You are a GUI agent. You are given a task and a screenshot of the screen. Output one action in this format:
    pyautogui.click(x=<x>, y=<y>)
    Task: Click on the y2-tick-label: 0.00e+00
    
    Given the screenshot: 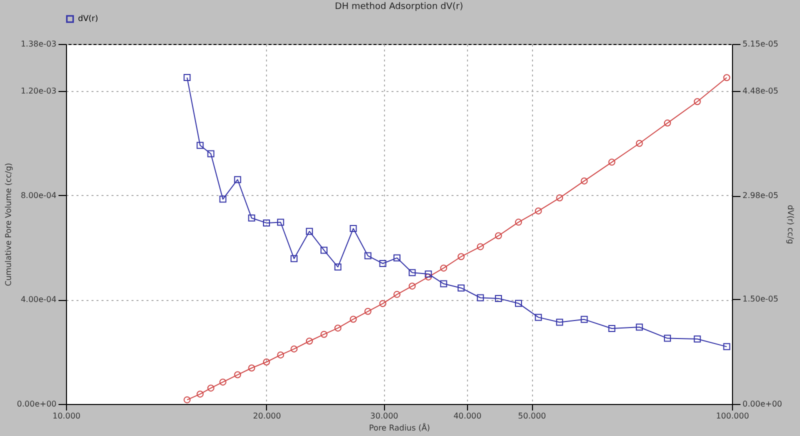 What is the action you would take?
    pyautogui.click(x=762, y=404)
    